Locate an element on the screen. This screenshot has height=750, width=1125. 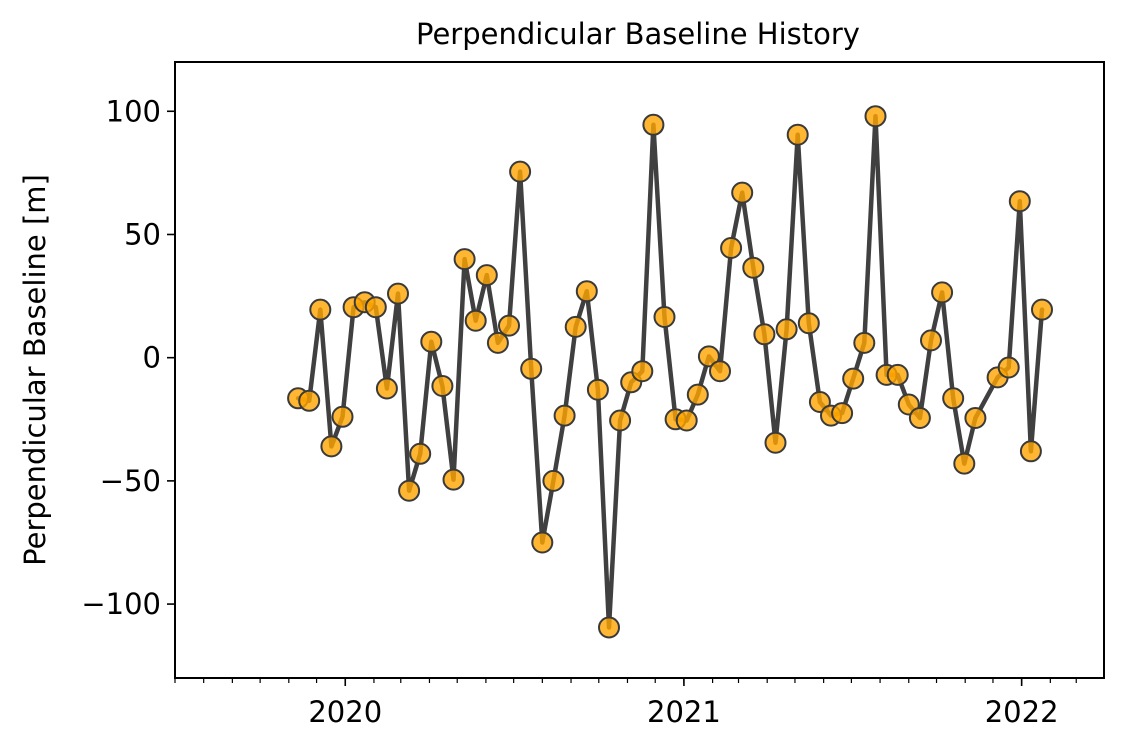
chart-title: Perpendicular Baseline History is located at coordinates (638, 34).